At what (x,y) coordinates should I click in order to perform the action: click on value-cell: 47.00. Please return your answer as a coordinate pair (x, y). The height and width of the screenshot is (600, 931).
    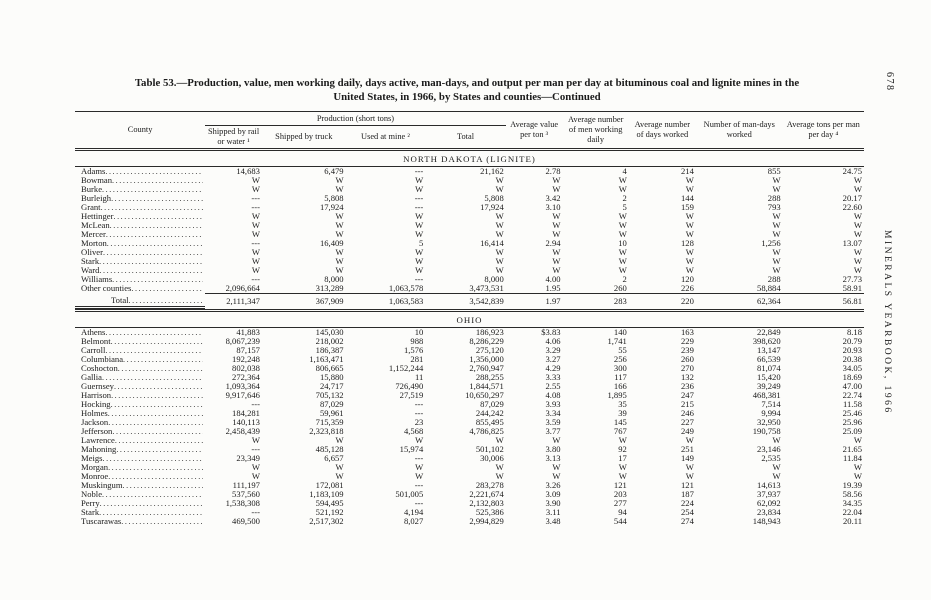
    Looking at the image, I should click on (852, 387).